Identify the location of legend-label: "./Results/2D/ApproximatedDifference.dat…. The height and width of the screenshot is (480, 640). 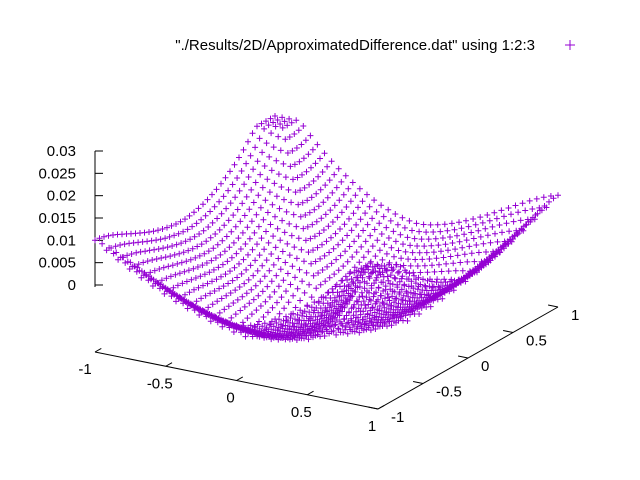
(355, 45).